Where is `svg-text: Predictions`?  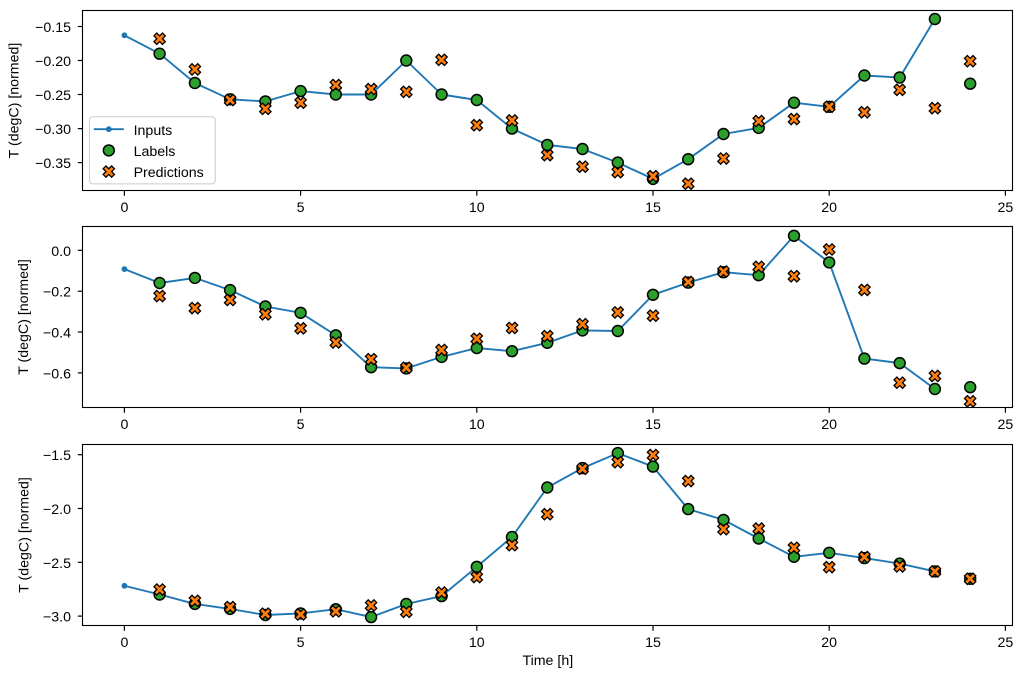
svg-text: Predictions is located at coordinates (169, 173).